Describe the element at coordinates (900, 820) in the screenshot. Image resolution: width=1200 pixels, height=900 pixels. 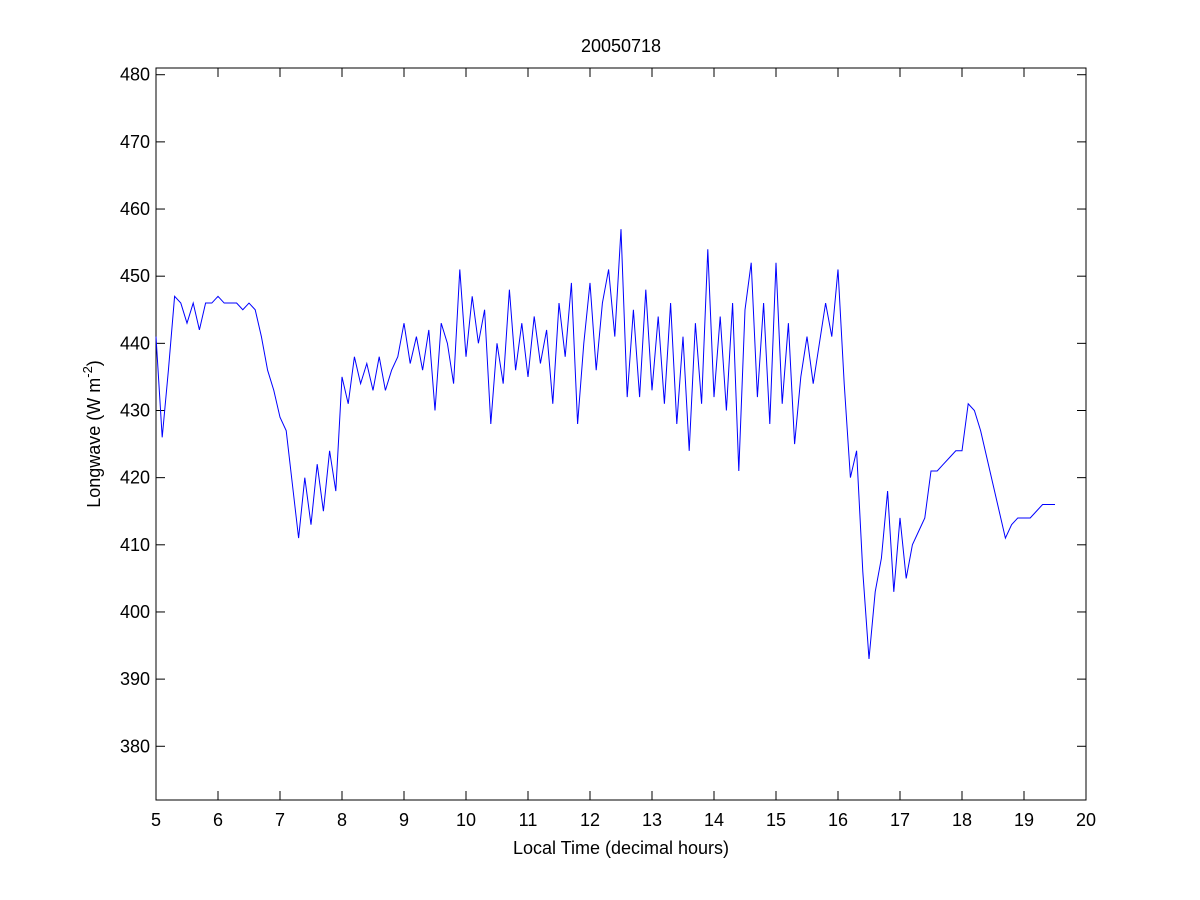
I see `x-tick-label: 17` at that location.